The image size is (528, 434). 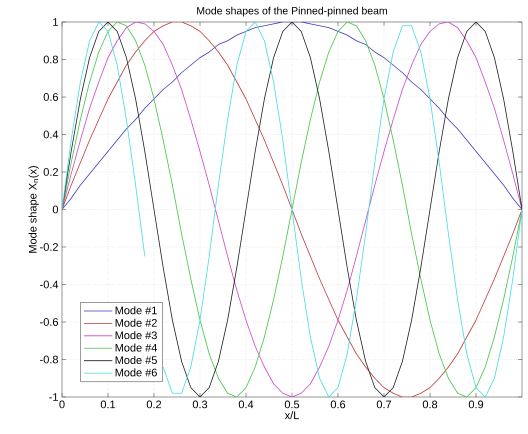 What do you see at coordinates (137, 348) in the screenshot?
I see `legend-label: Mode #4` at bounding box center [137, 348].